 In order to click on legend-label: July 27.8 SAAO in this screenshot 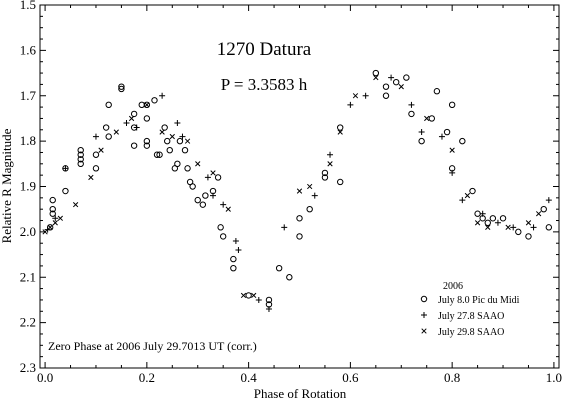, I will do `click(471, 316)`.